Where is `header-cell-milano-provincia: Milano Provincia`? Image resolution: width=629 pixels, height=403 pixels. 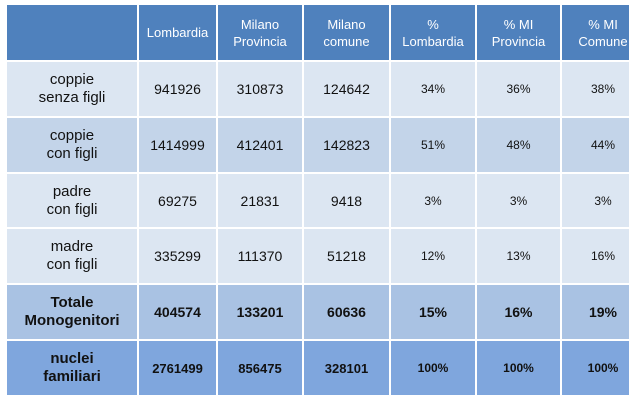 header-cell-milano-provincia: Milano Provincia is located at coordinates (260, 32).